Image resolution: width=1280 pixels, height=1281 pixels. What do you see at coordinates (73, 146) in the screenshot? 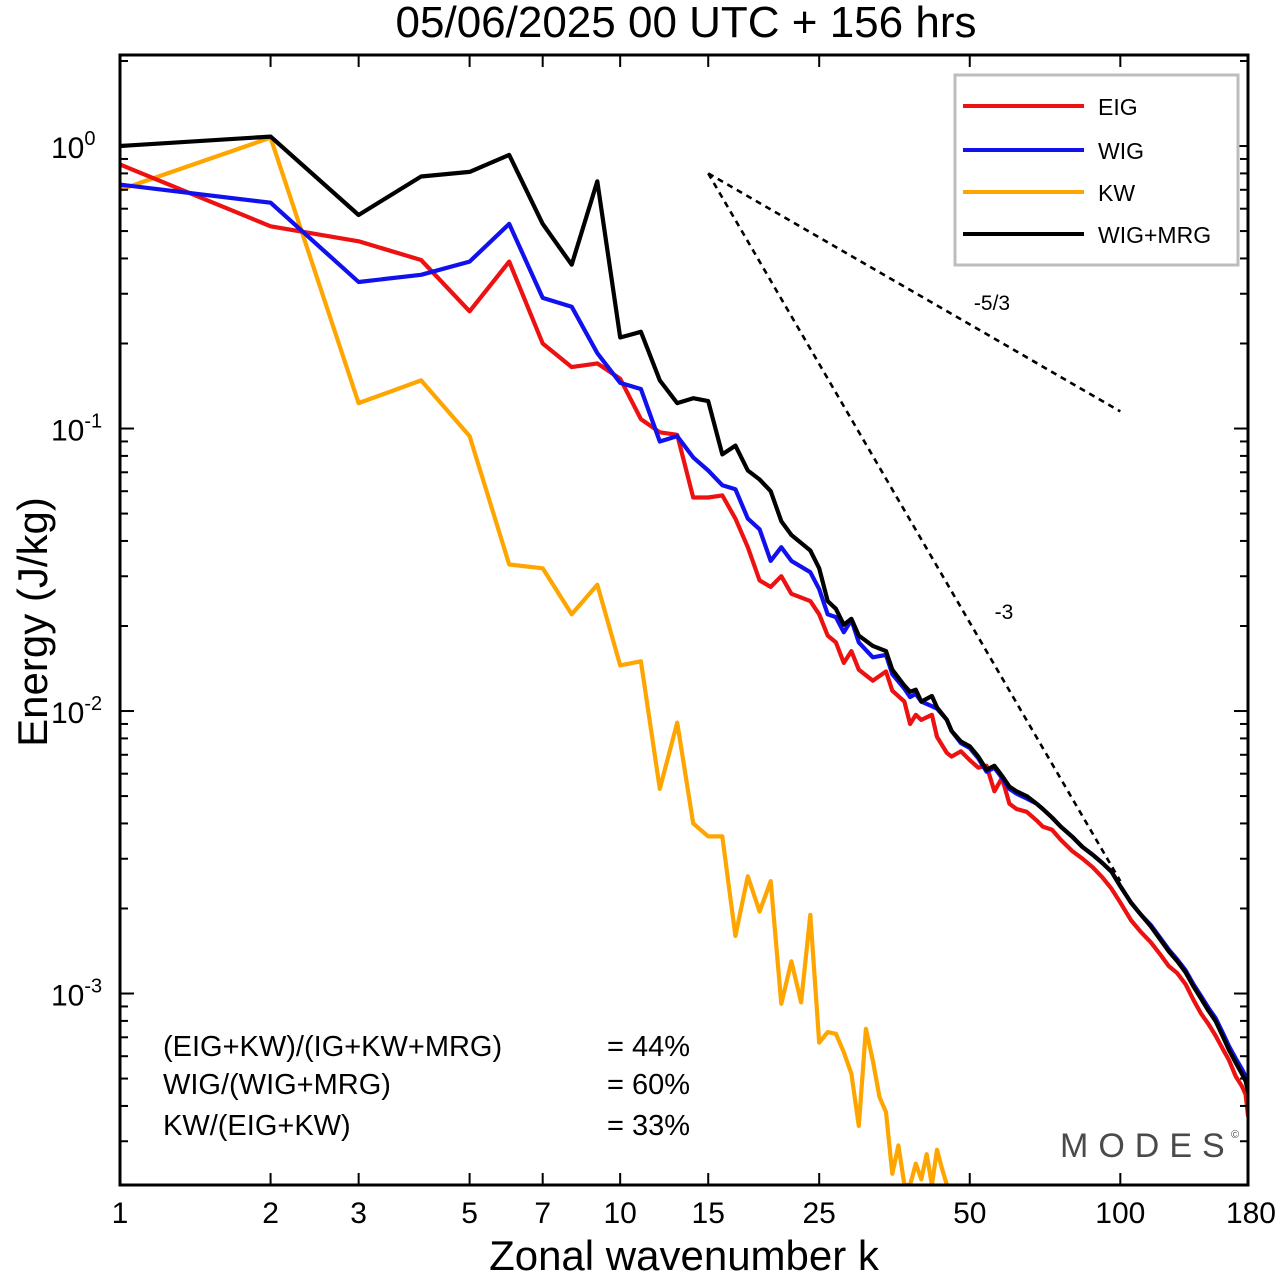
I see `y-tick-label: 10⁰` at bounding box center [73, 146].